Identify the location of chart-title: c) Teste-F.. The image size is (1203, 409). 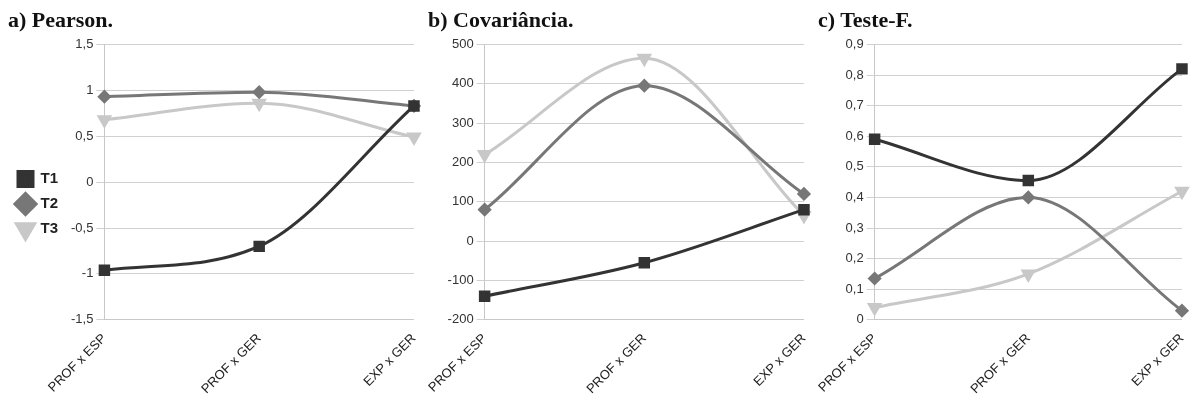
(865, 19).